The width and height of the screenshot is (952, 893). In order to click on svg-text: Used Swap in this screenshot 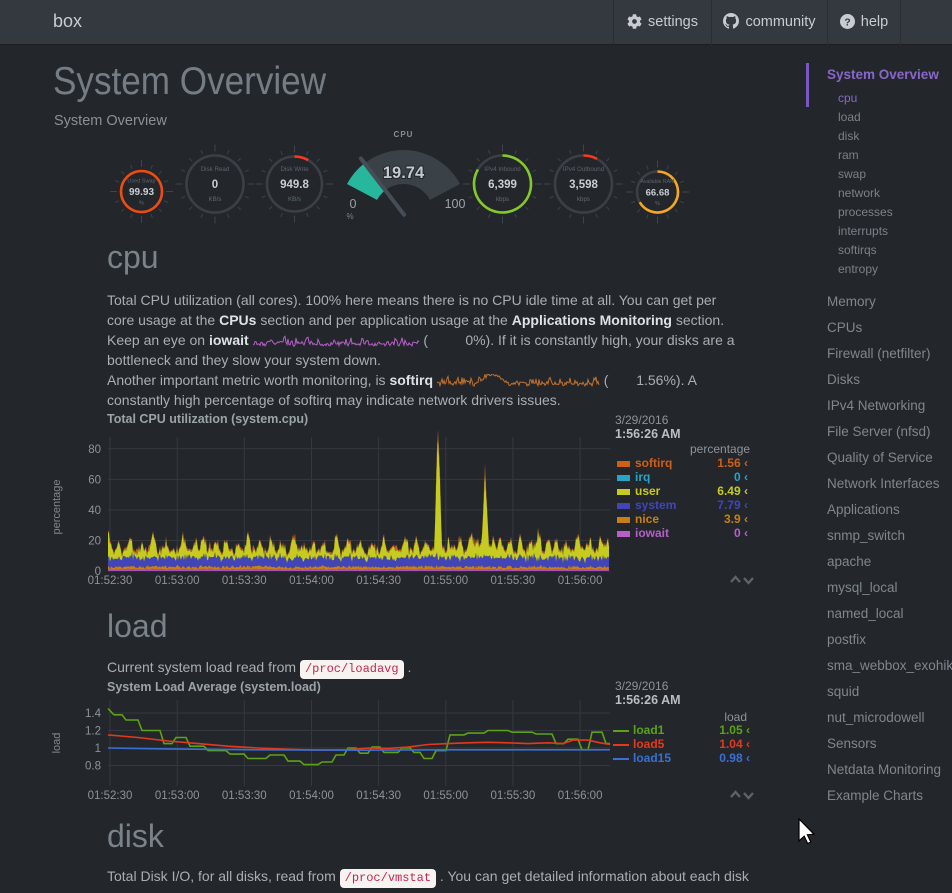, I will do `click(141, 182)`.